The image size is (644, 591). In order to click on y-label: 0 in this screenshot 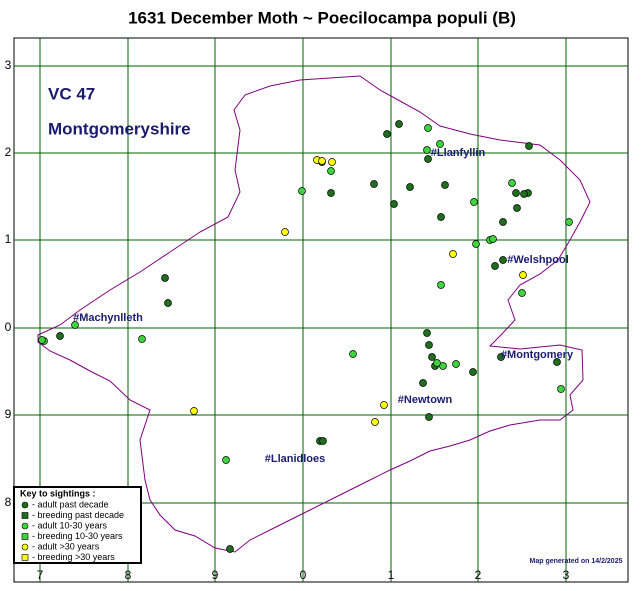, I will do `click(8, 327)`.